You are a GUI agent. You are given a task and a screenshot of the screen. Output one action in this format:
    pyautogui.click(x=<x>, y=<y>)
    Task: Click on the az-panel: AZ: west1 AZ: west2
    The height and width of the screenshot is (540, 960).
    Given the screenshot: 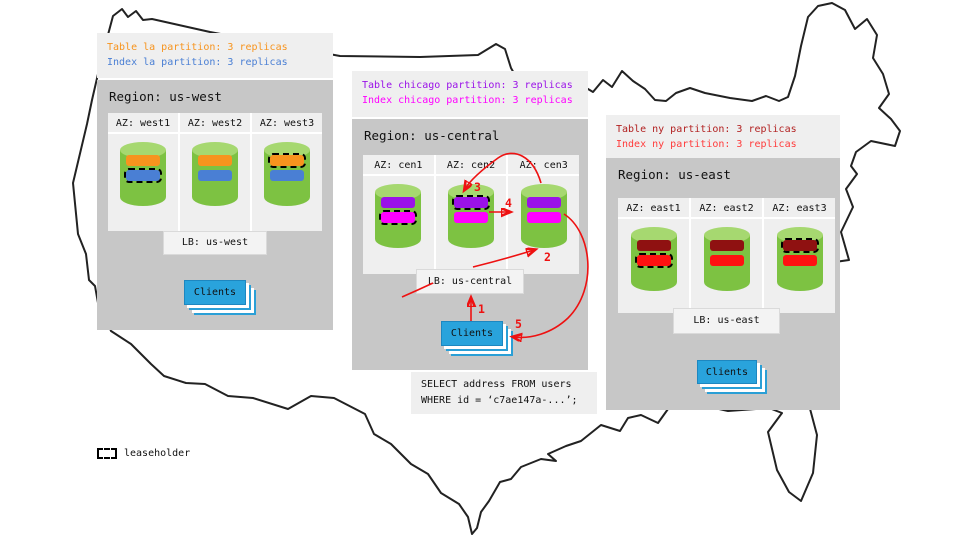 What is the action you would take?
    pyautogui.click(x=215, y=172)
    